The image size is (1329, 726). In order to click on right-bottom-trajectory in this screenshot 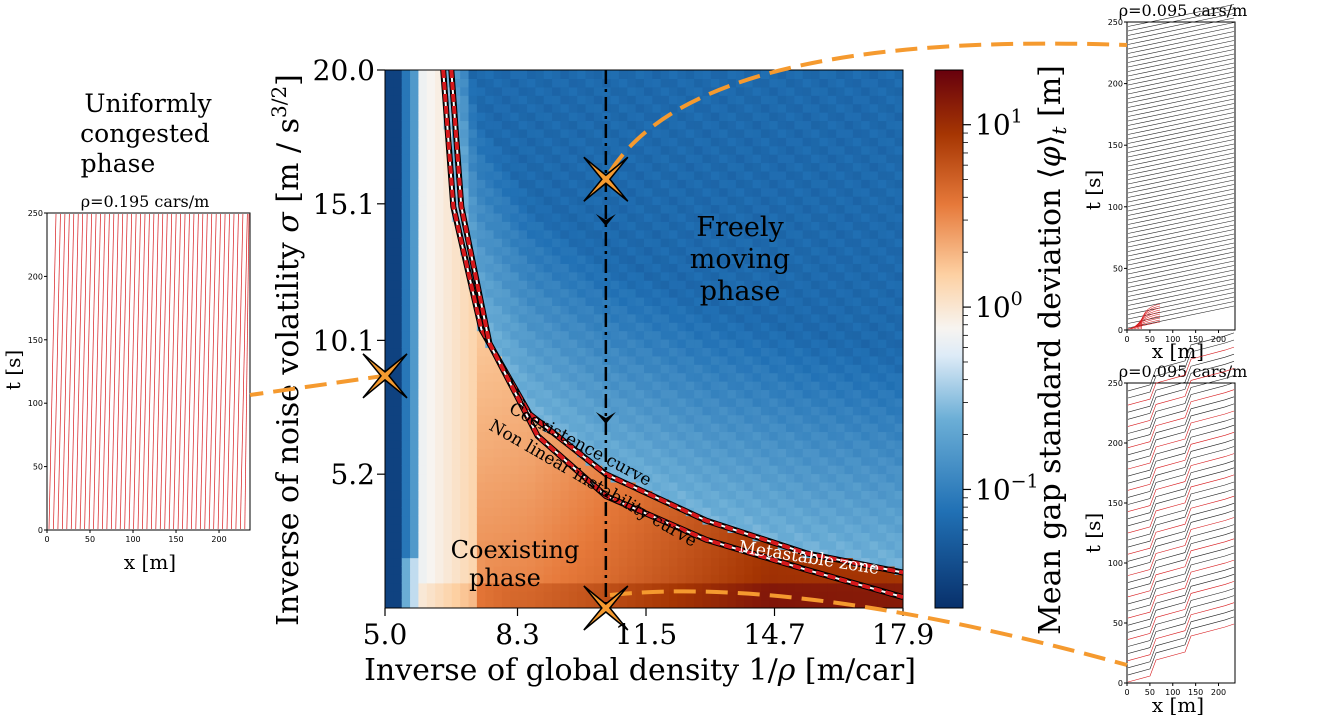, I will do `click(1181, 390)`.